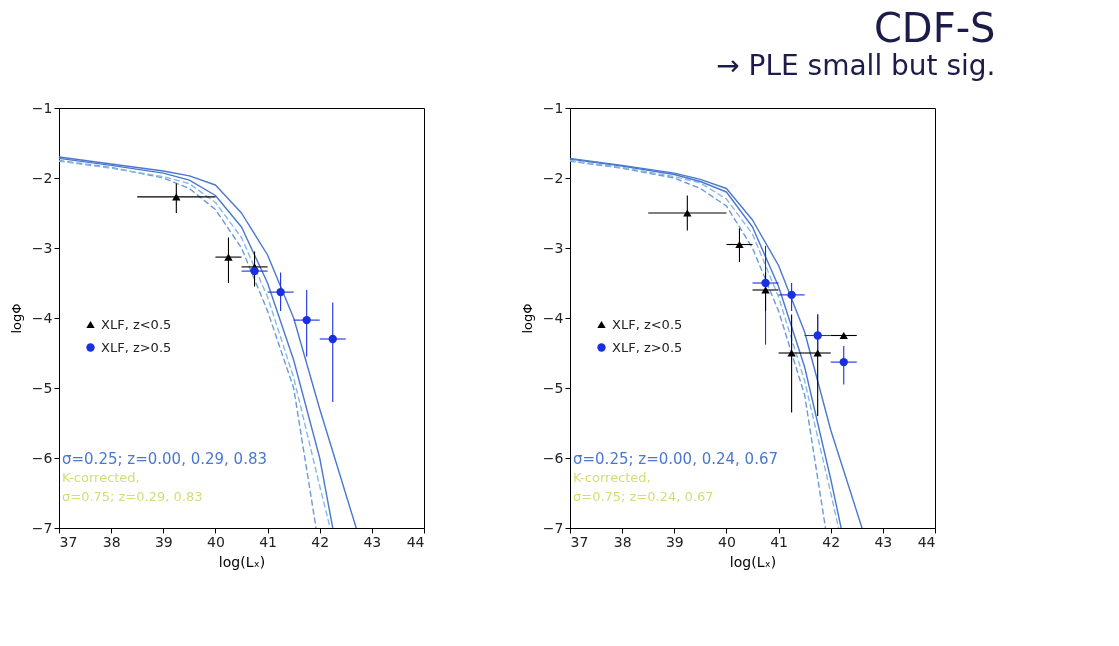 Image resolution: width=1119 pixels, height=646 pixels. I want to click on annotation: σ=0.75; z=0.29, 0.83, so click(132, 496).